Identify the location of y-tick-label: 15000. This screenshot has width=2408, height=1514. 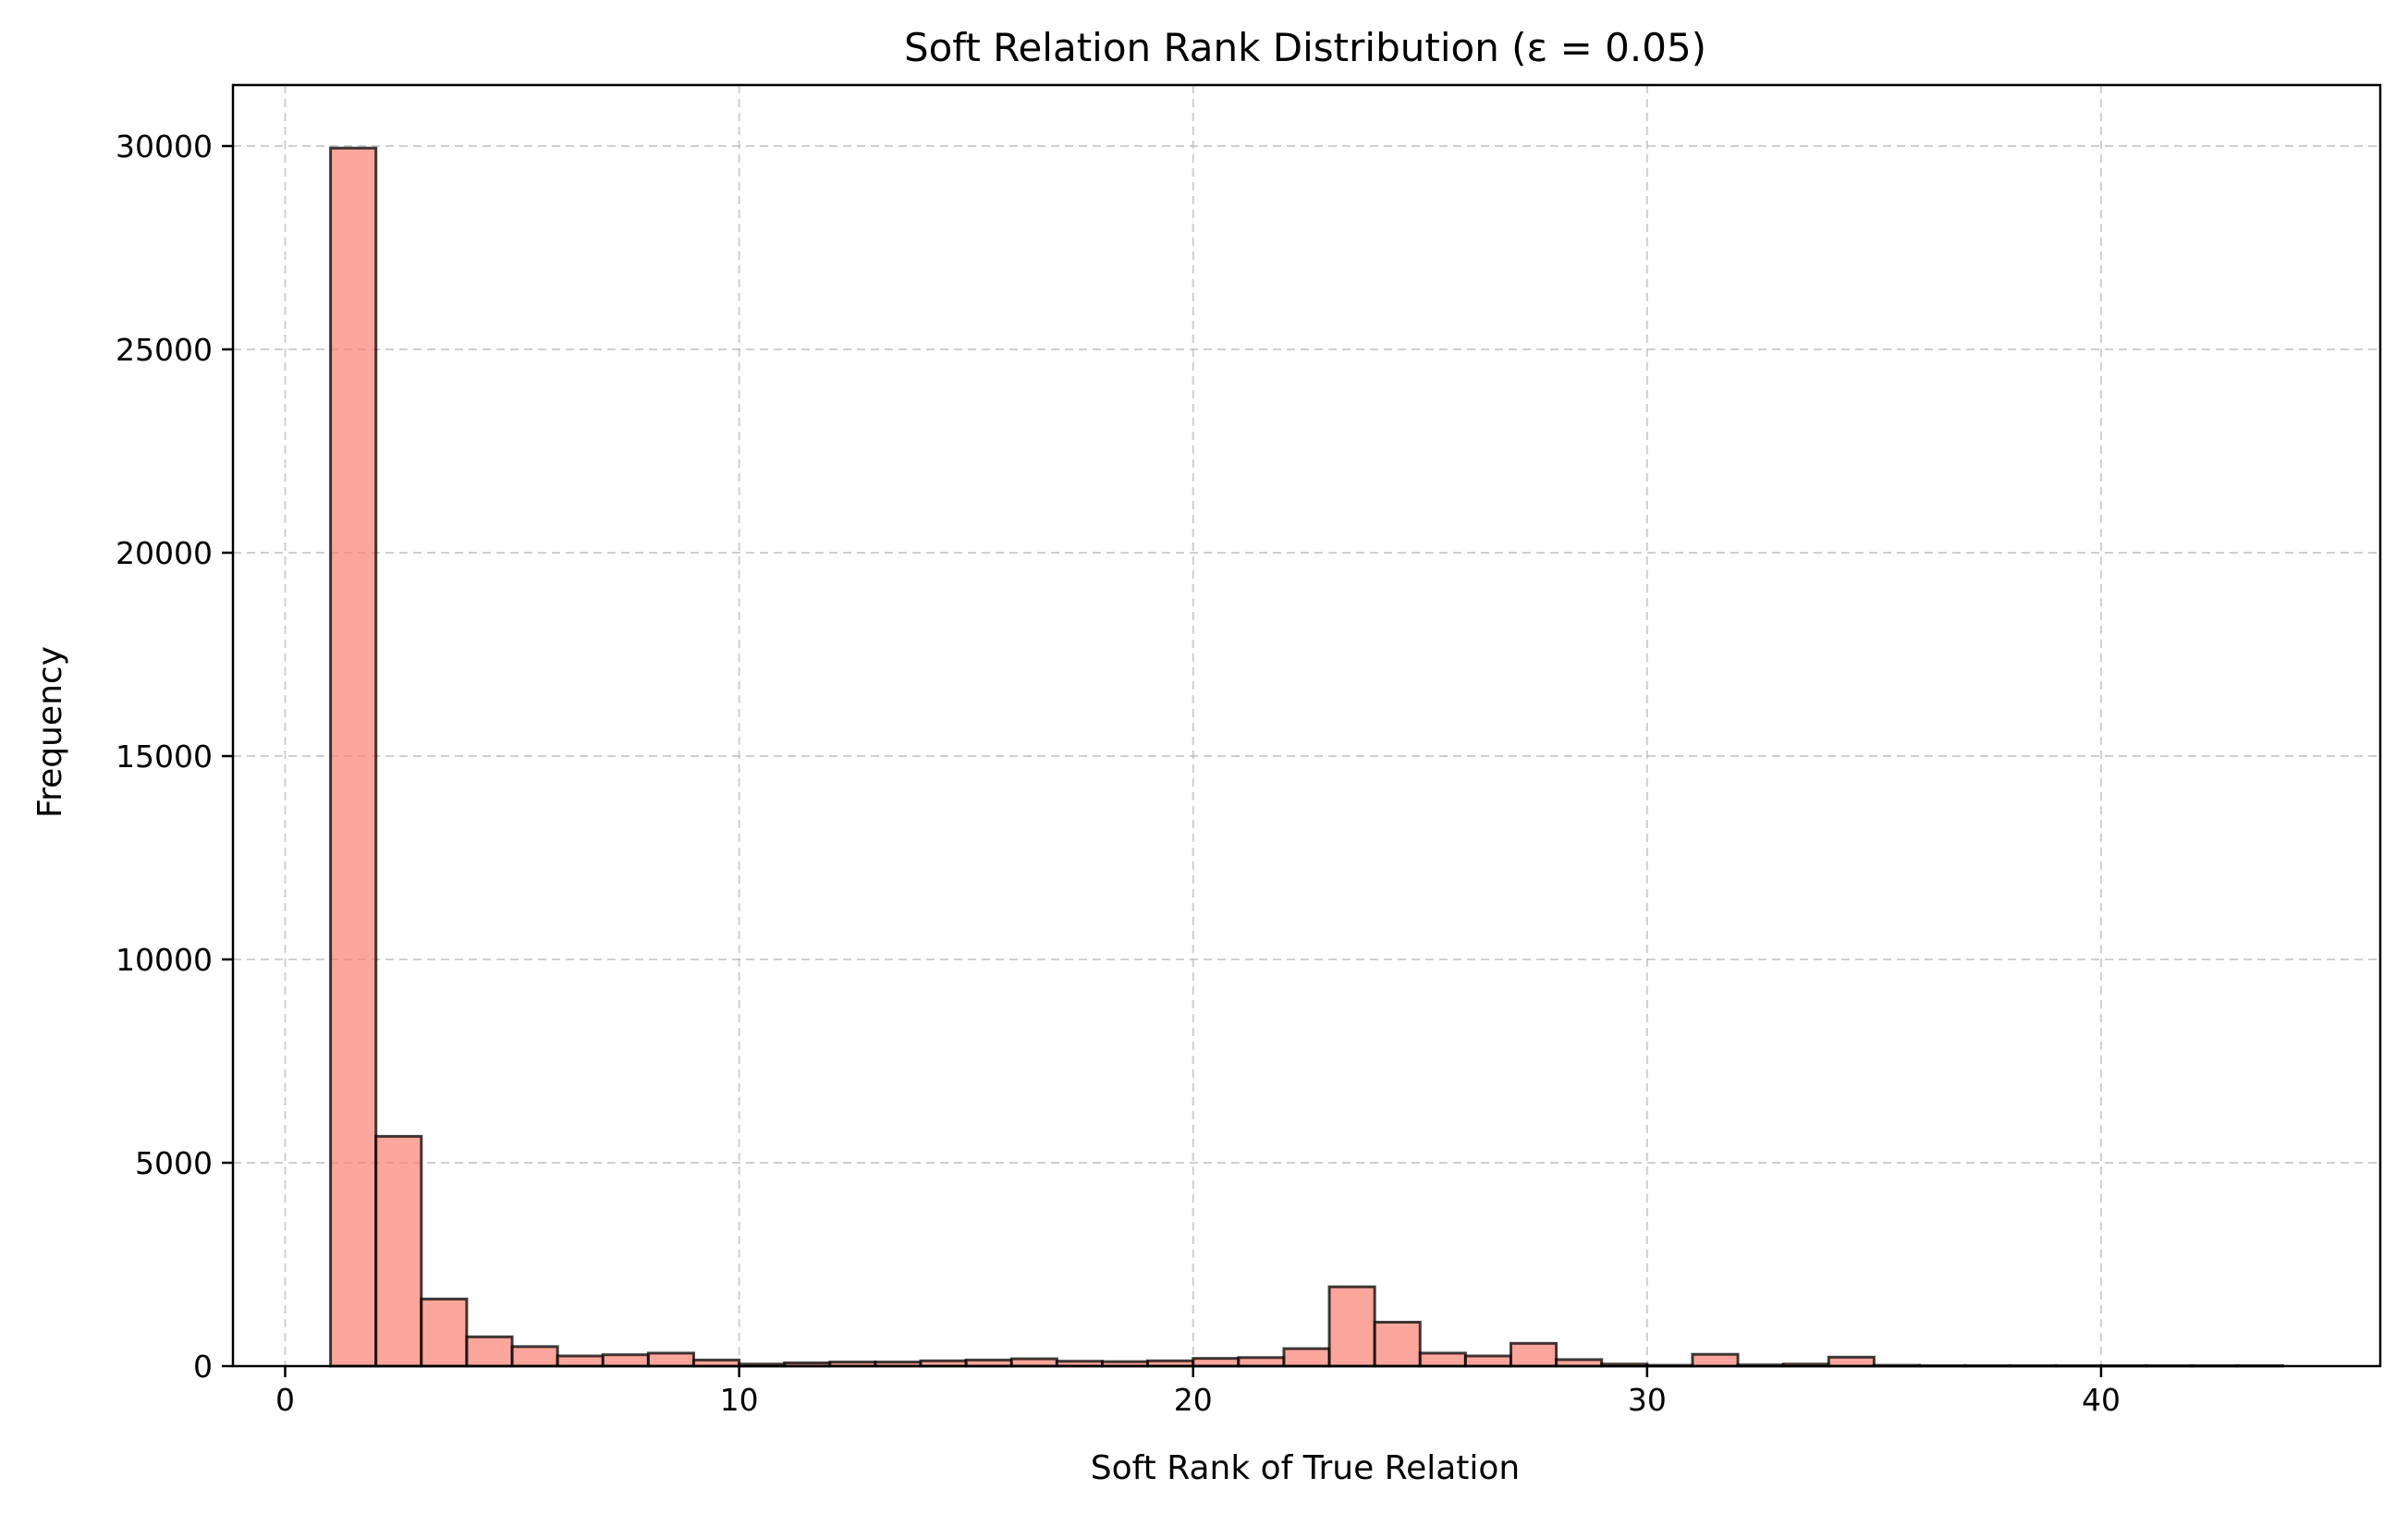
(164, 757).